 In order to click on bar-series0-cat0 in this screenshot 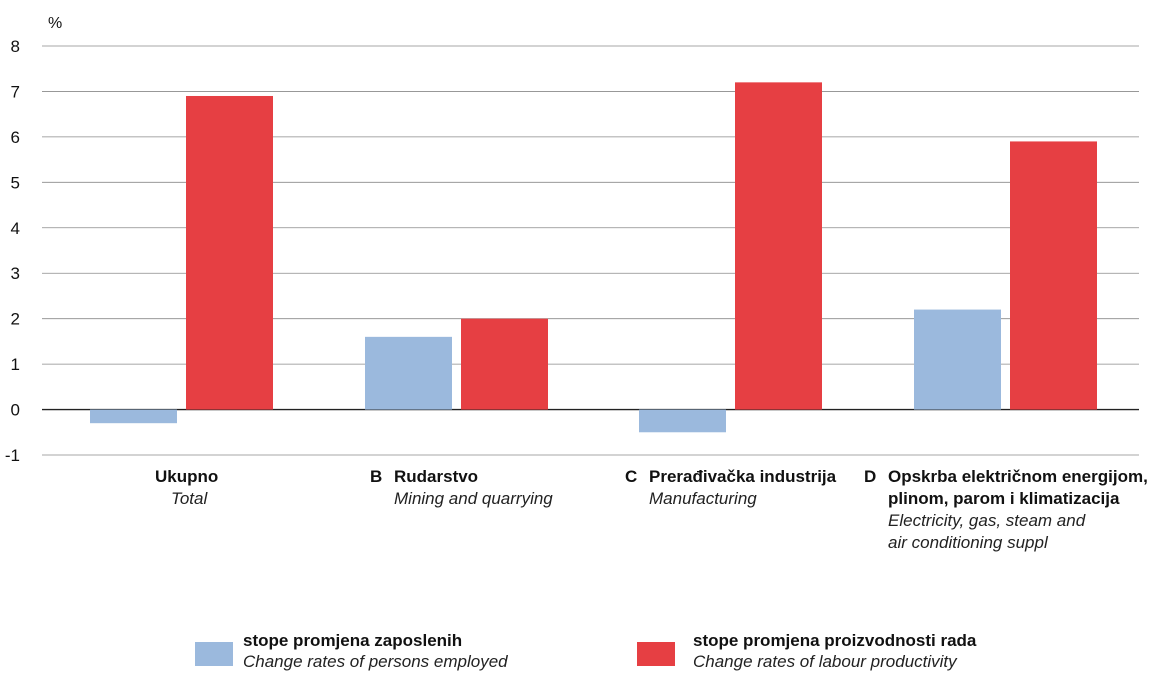, I will do `click(133, 416)`.